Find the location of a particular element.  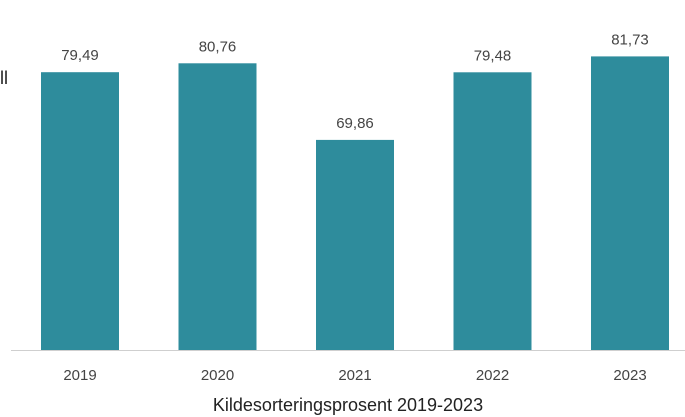

bar-2020 is located at coordinates (217, 207).